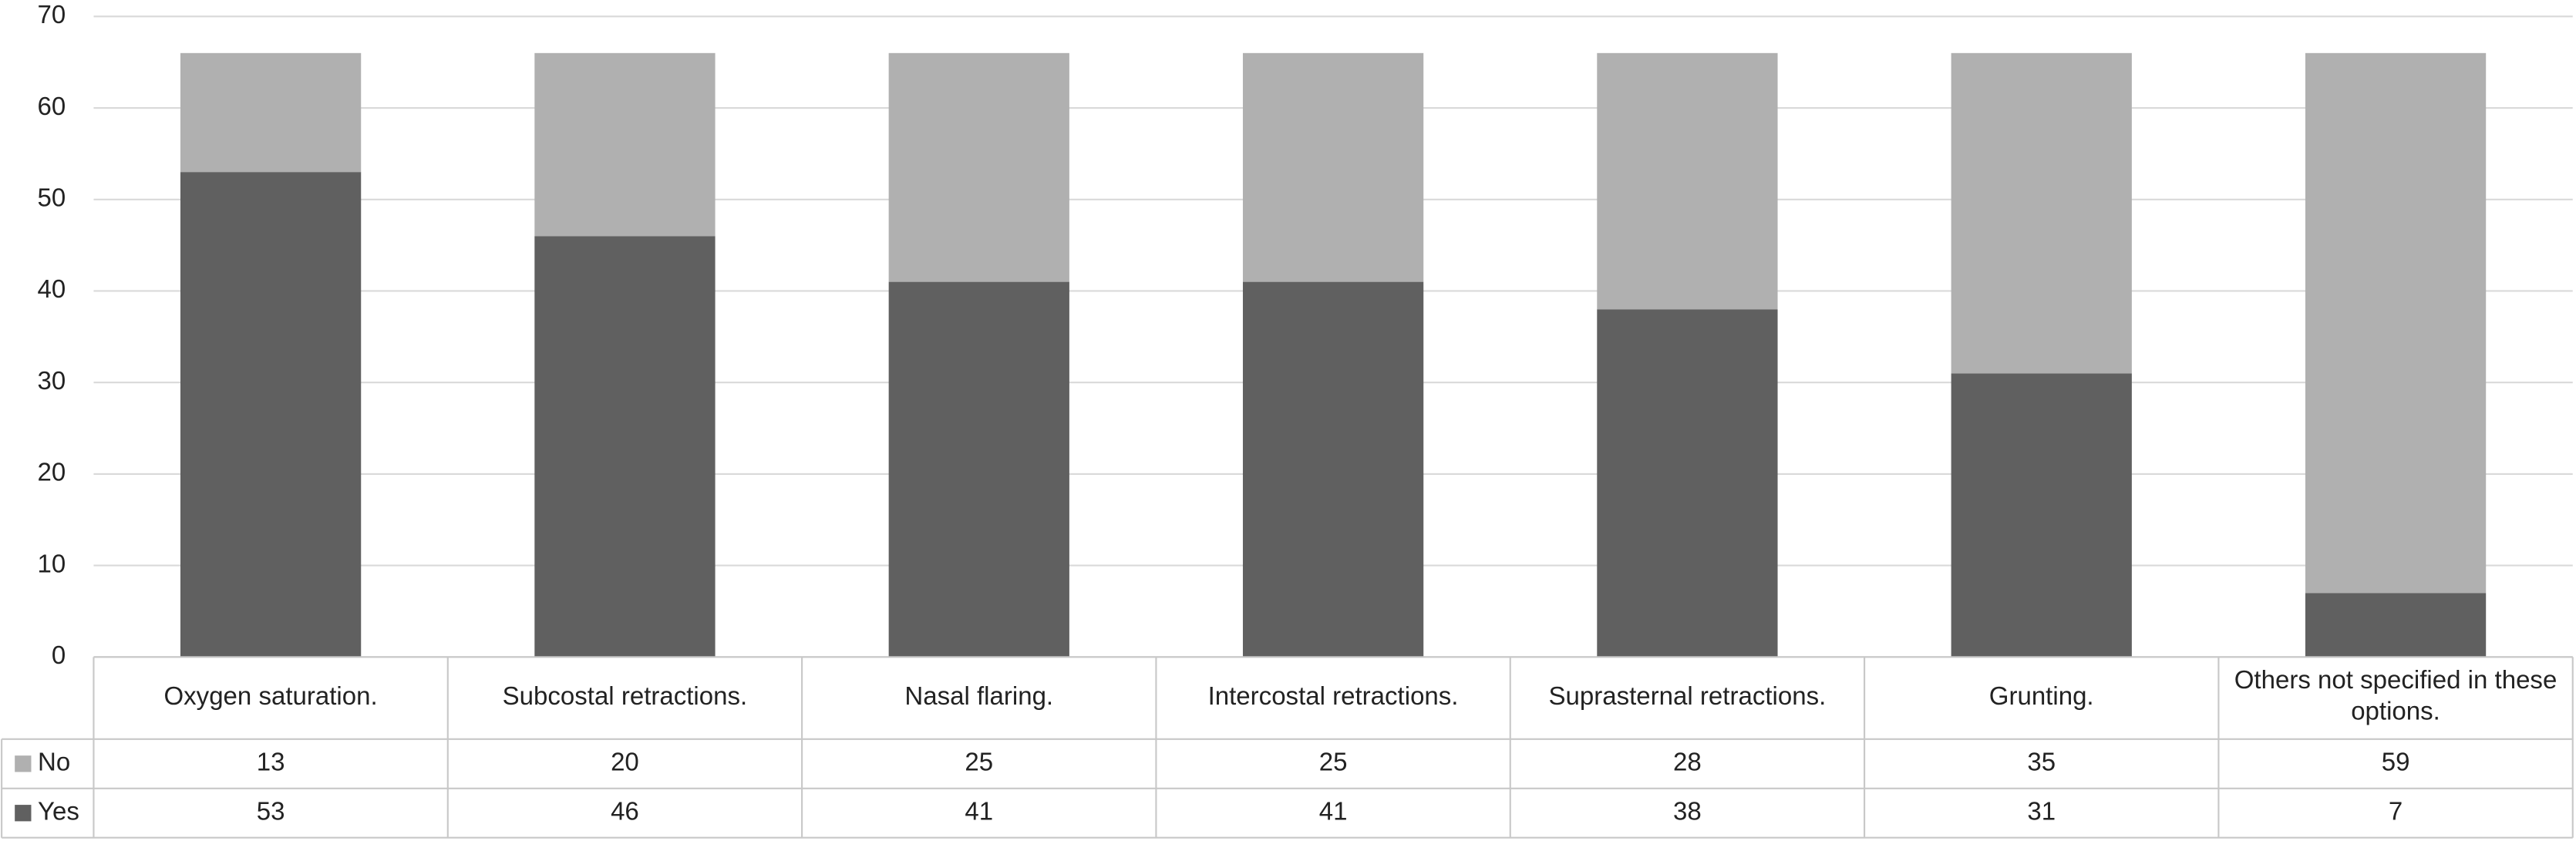 This screenshot has width=2576, height=841. I want to click on table-value: 46, so click(625, 810).